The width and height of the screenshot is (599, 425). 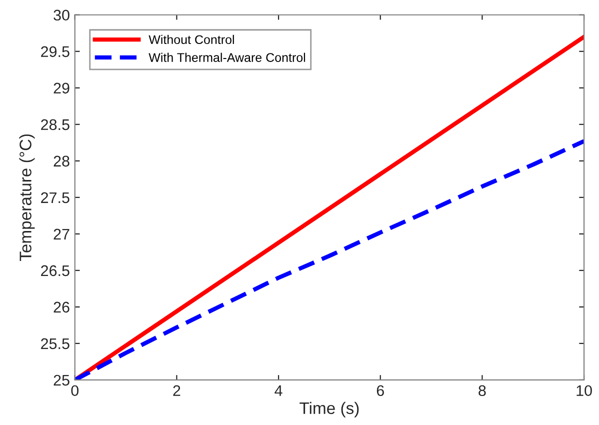 What do you see at coordinates (62, 307) in the screenshot?
I see `y-tick-label: 26` at bounding box center [62, 307].